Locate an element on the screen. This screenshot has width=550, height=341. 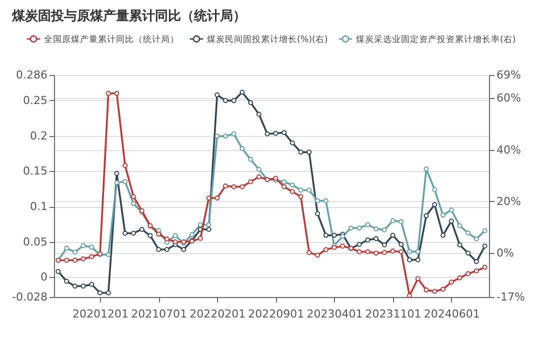
x-tick-label: 20220201 is located at coordinates (218, 314).